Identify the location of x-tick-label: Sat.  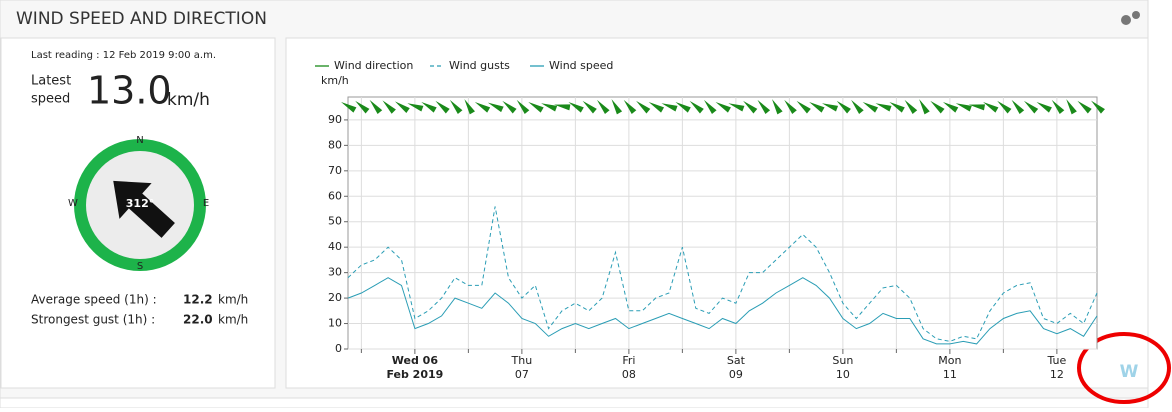
(736, 360).